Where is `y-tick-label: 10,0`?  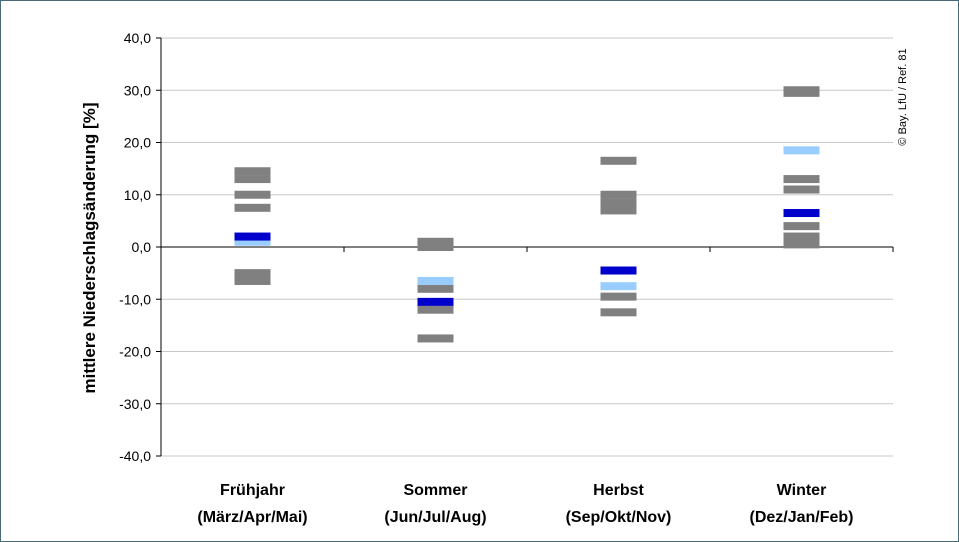
y-tick-label: 10,0 is located at coordinates (137, 195).